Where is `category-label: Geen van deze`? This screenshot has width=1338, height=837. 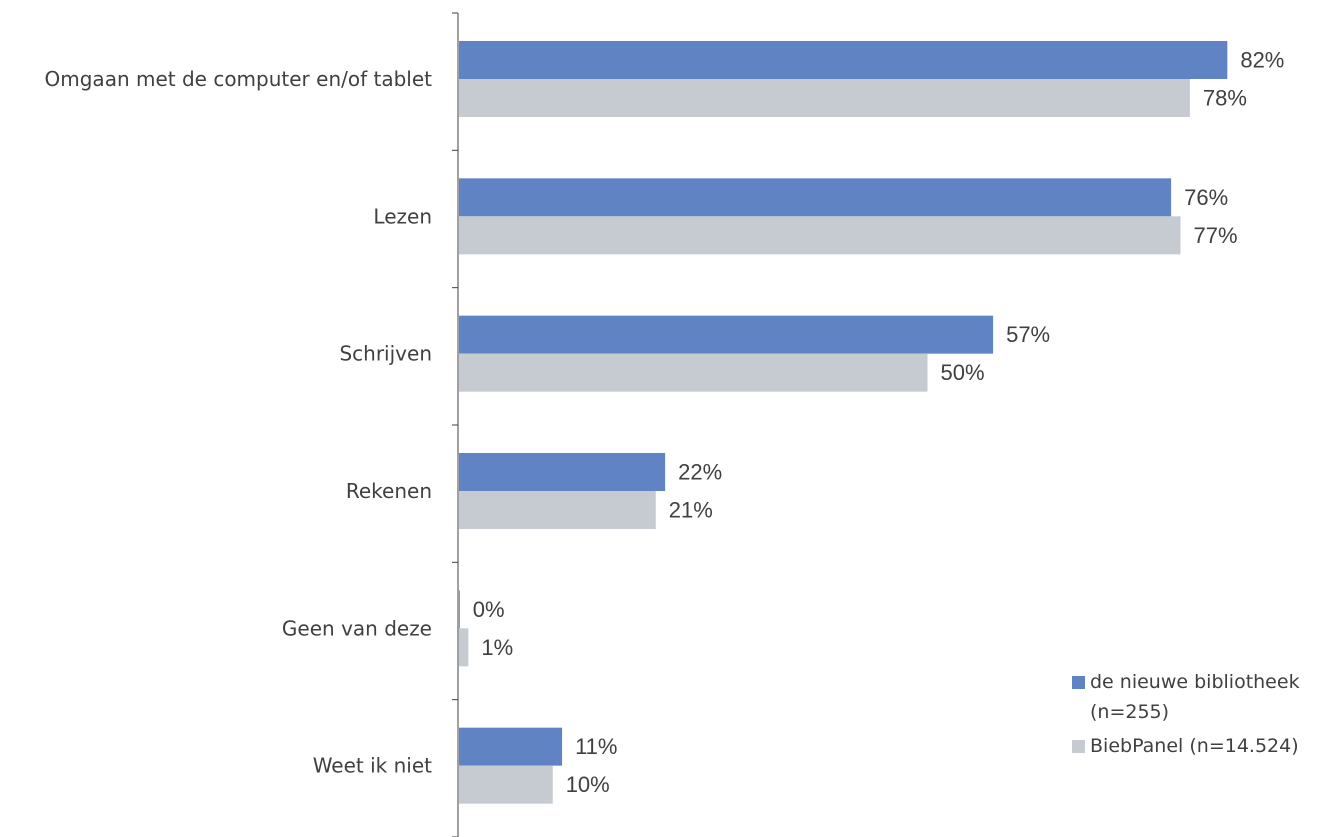 category-label: Geen van deze is located at coordinates (357, 628).